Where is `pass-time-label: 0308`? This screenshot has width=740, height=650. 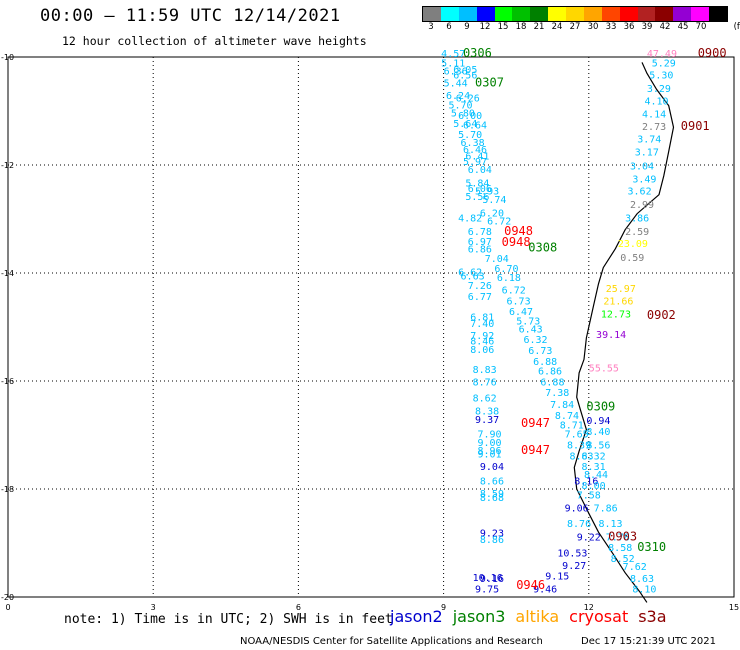
pass-time-label: 0308 is located at coordinates (542, 247).